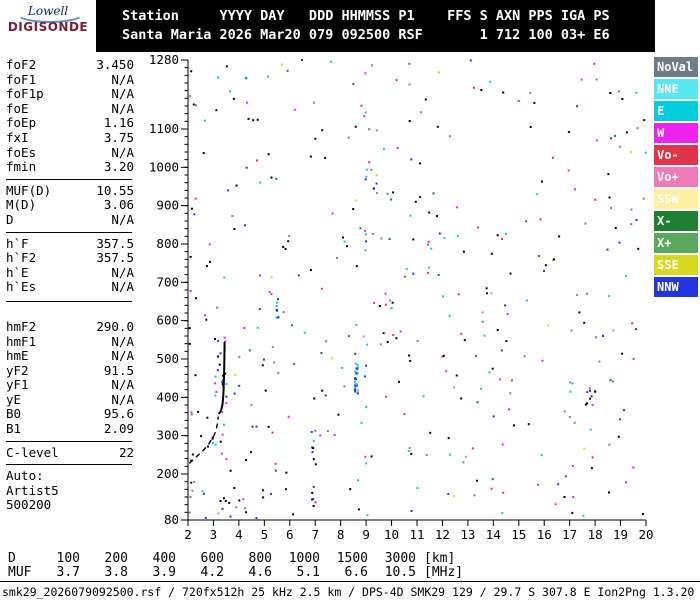  Describe the element at coordinates (115, 326) in the screenshot. I see `param-value: 290.0` at that location.